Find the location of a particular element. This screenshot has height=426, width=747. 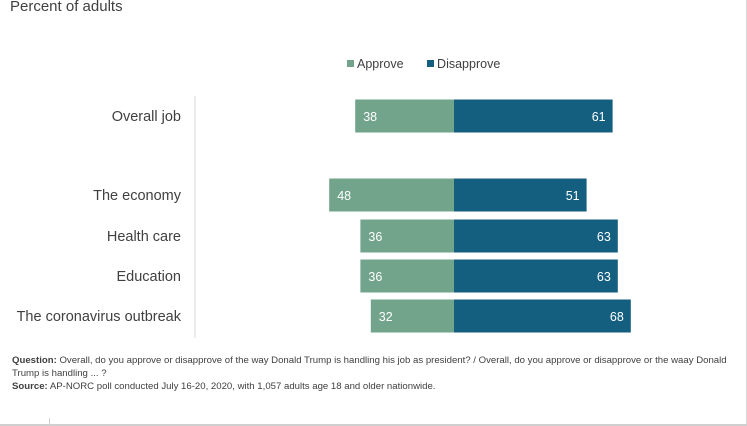

bar-approve-health-care is located at coordinates (407, 236).